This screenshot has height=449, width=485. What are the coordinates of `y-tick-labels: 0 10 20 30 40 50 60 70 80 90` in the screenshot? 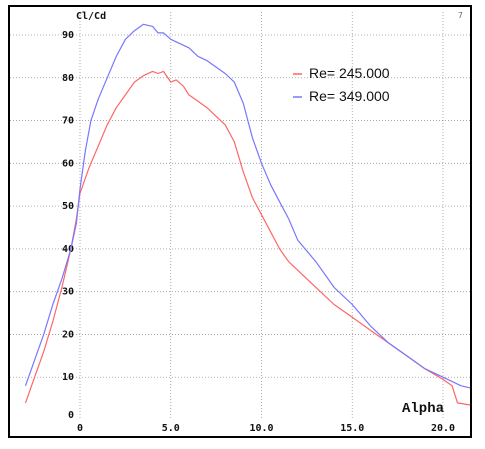 It's located at (68, 225).